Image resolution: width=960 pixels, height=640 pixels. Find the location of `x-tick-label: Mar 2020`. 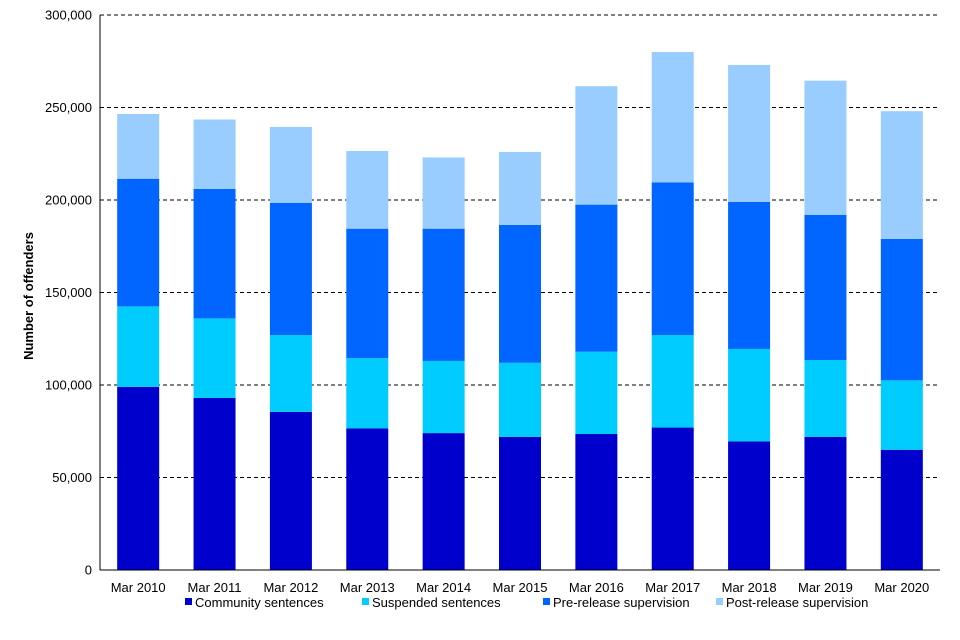

x-tick-label: Mar 2020 is located at coordinates (901, 587).